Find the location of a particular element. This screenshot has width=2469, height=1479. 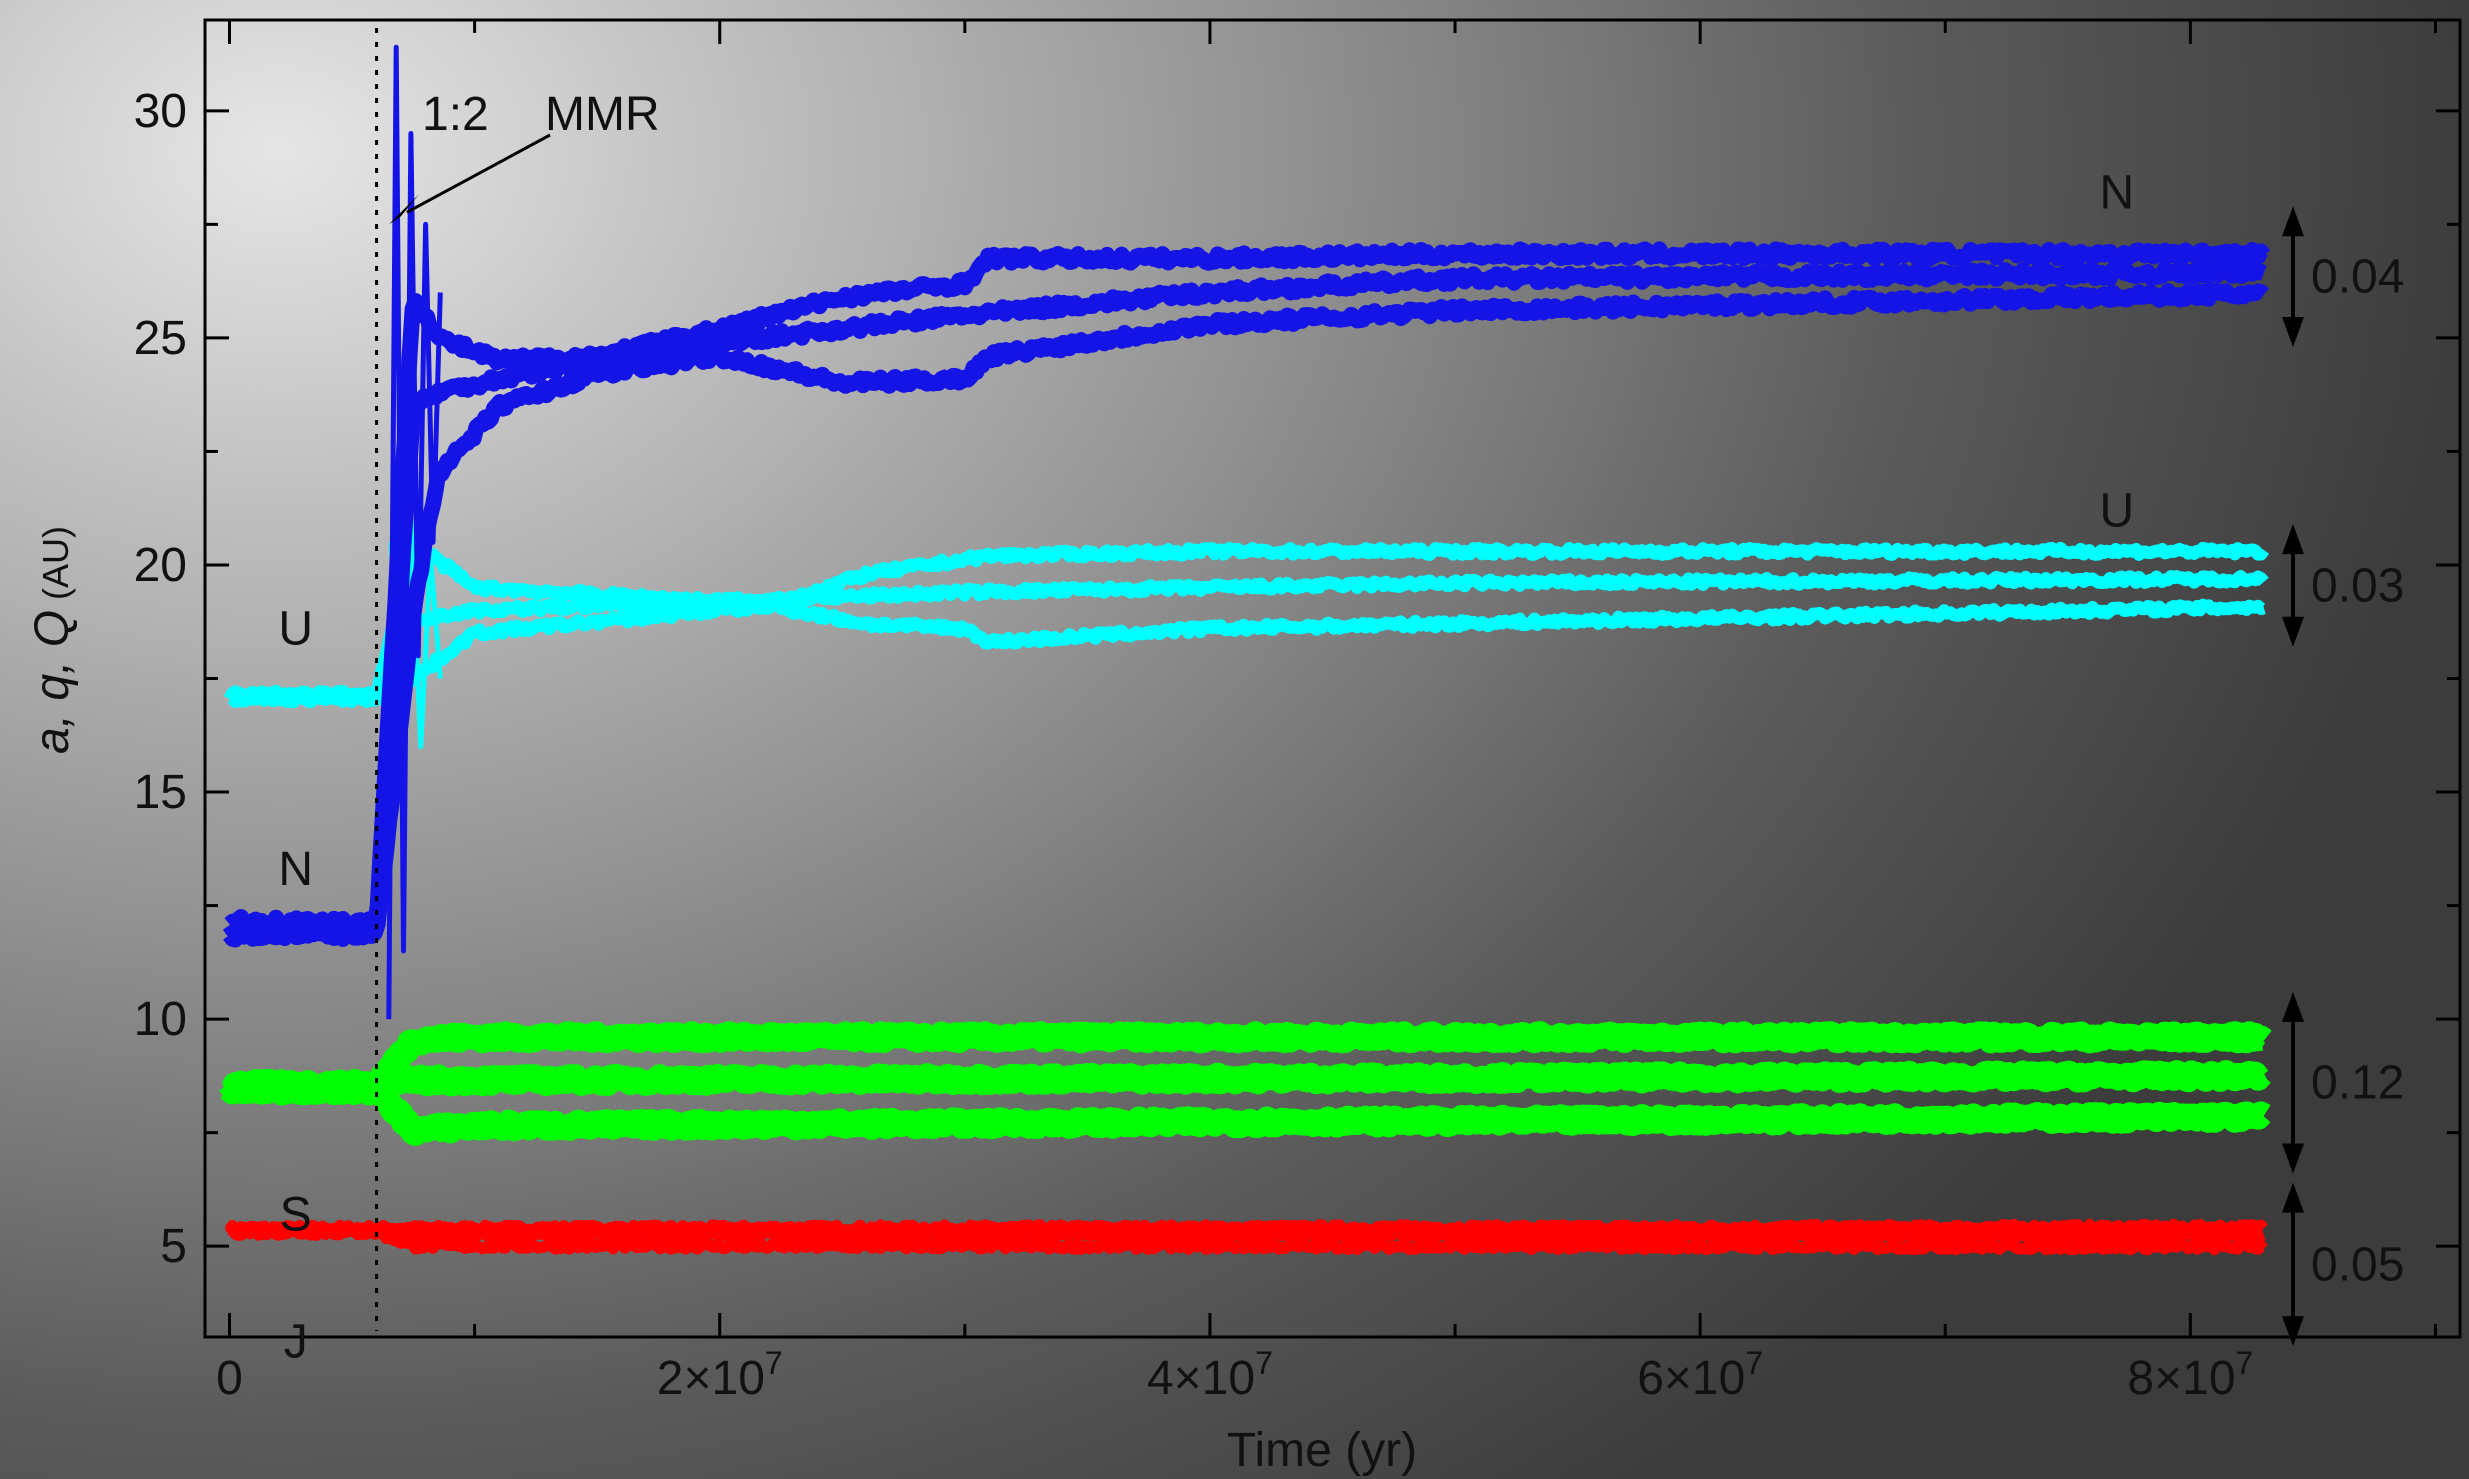

series-S-Q-line is located at coordinates (1246, 1061).